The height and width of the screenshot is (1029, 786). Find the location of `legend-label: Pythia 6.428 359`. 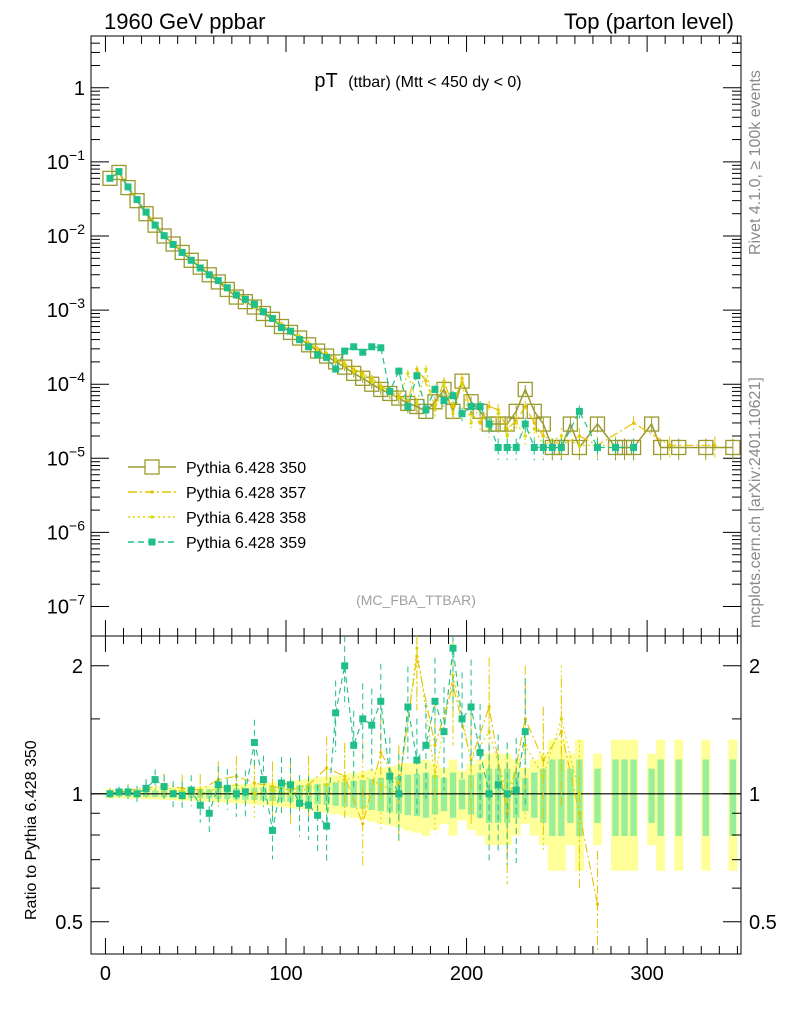

legend-label: Pythia 6.428 359 is located at coordinates (246, 543).